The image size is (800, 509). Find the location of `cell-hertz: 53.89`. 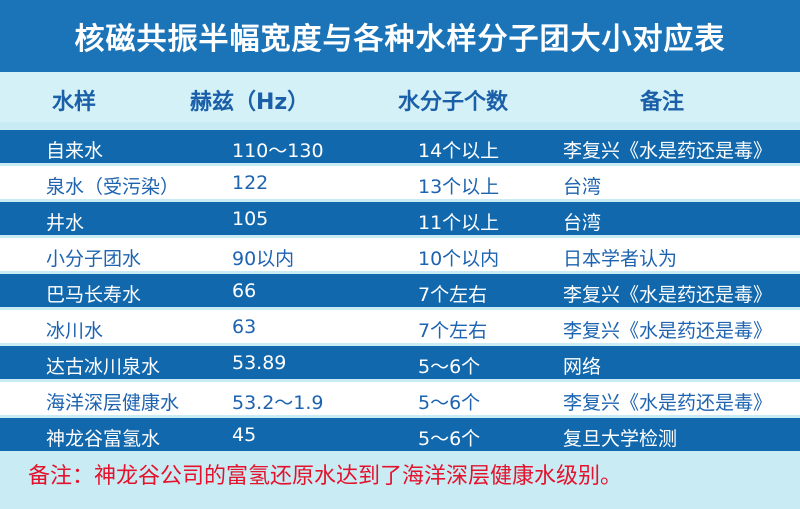

cell-hertz: 53.89 is located at coordinates (259, 363).